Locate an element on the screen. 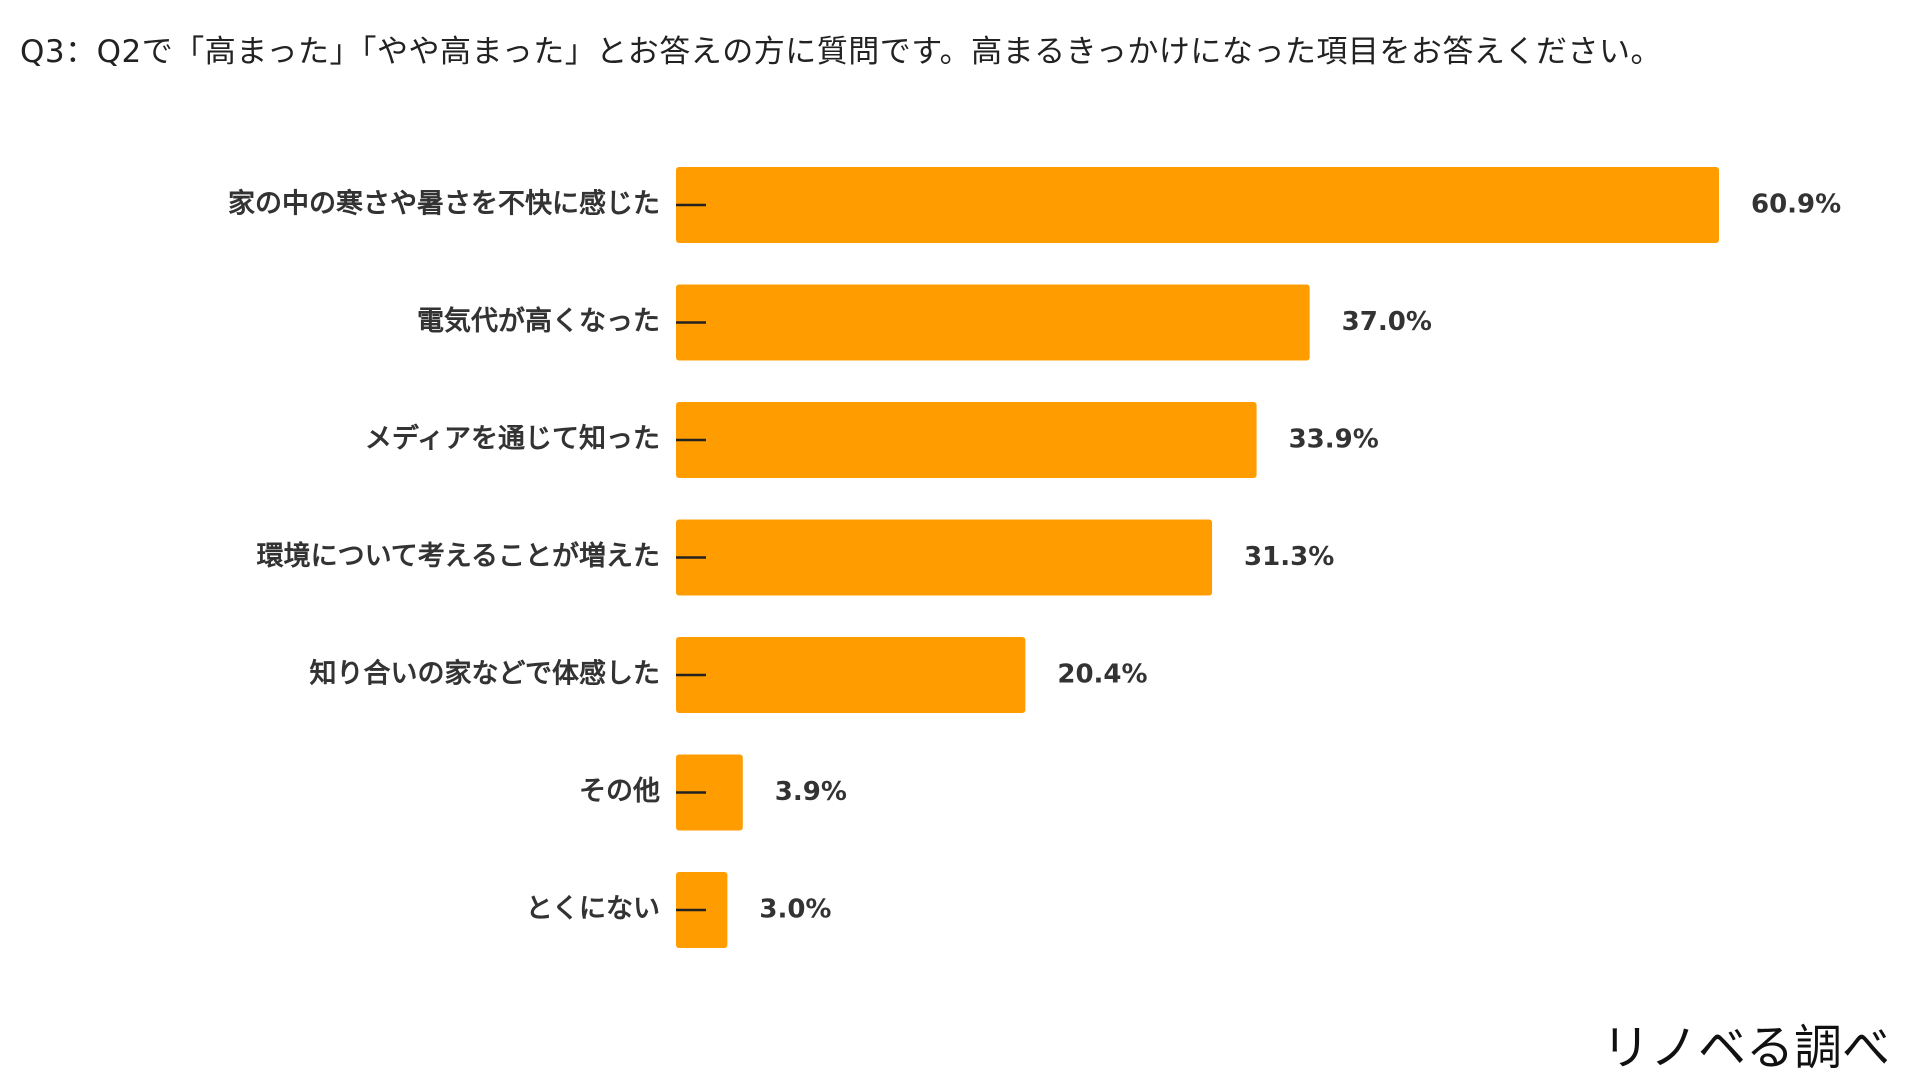  value-label: 37.0% is located at coordinates (1387, 322).